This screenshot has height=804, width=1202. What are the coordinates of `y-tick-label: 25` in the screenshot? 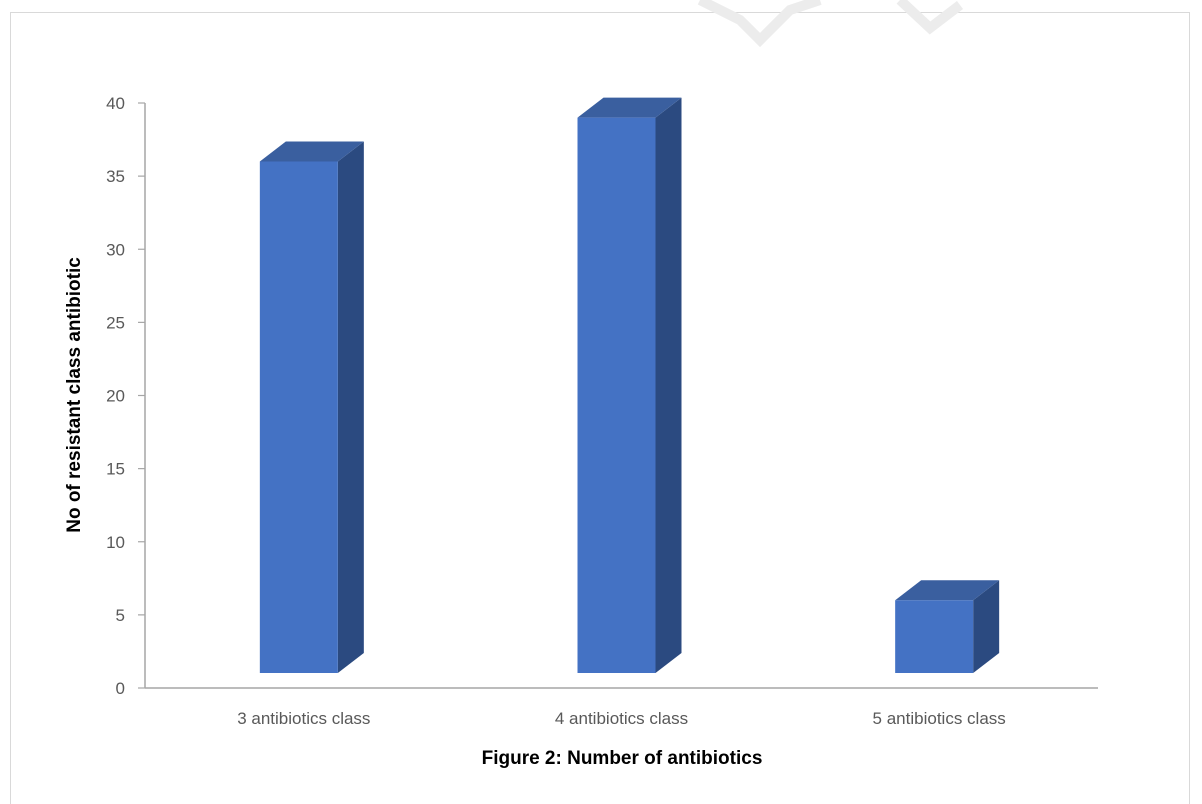 It's located at (115, 322).